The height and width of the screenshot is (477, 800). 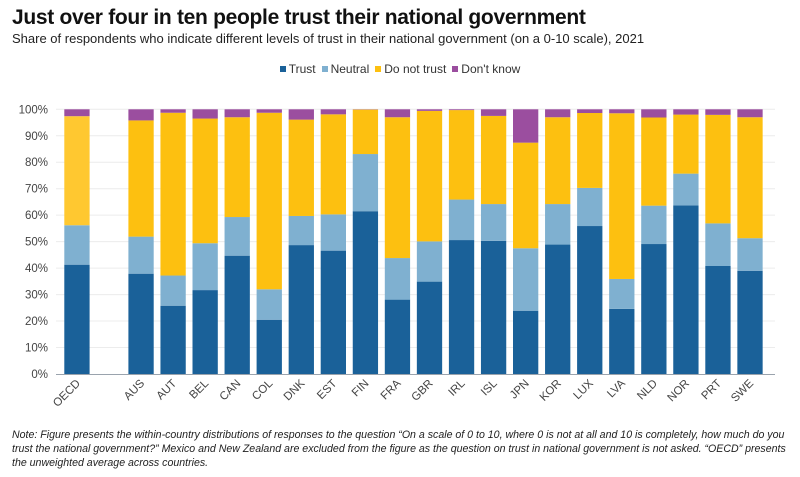 What do you see at coordinates (647, 390) in the screenshot?
I see `x-tick-label: NLD` at bounding box center [647, 390].